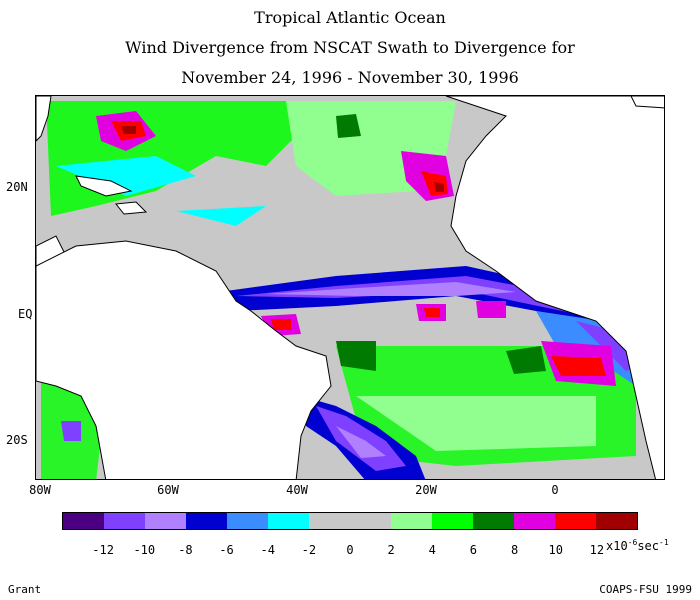 Image resolution: width=700 pixels, height=600 pixels. I want to click on lon-tick-0: 0, so click(555, 490).